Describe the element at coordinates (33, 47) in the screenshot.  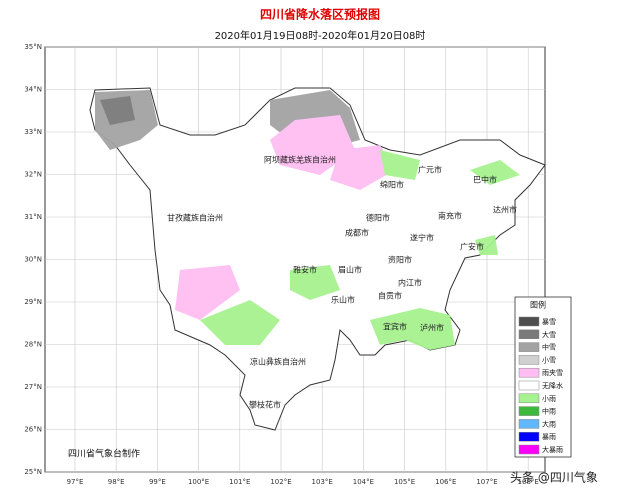
I see `lat-label: 35°N` at that location.